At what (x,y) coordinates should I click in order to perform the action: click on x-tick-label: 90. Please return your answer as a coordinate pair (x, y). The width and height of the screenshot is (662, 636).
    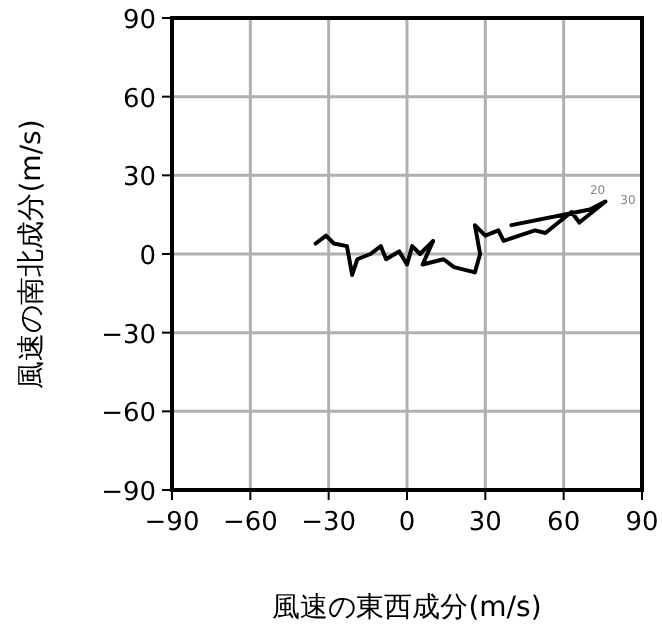
    Looking at the image, I should click on (642, 523).